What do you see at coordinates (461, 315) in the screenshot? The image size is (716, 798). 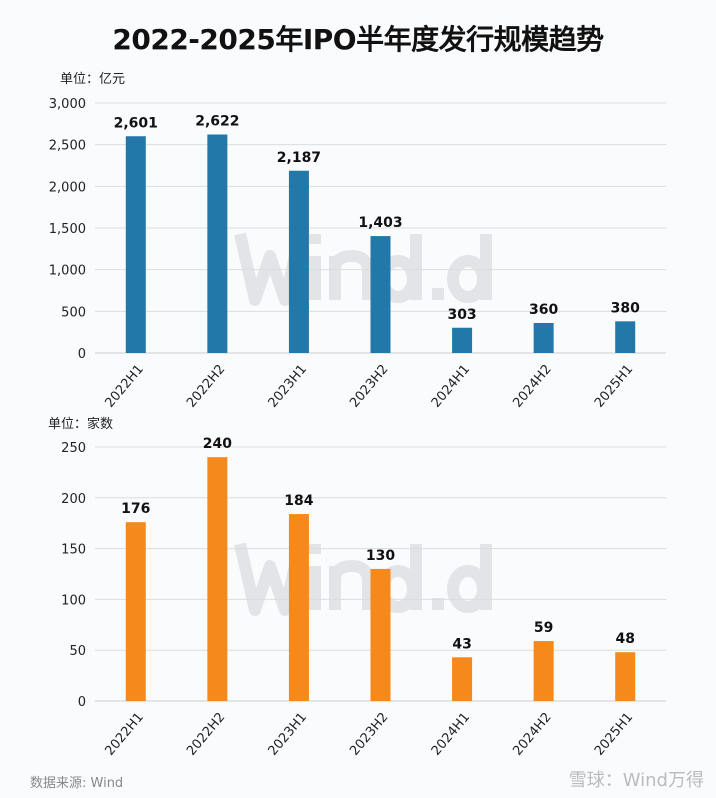 I see `data-label: 303` at bounding box center [461, 315].